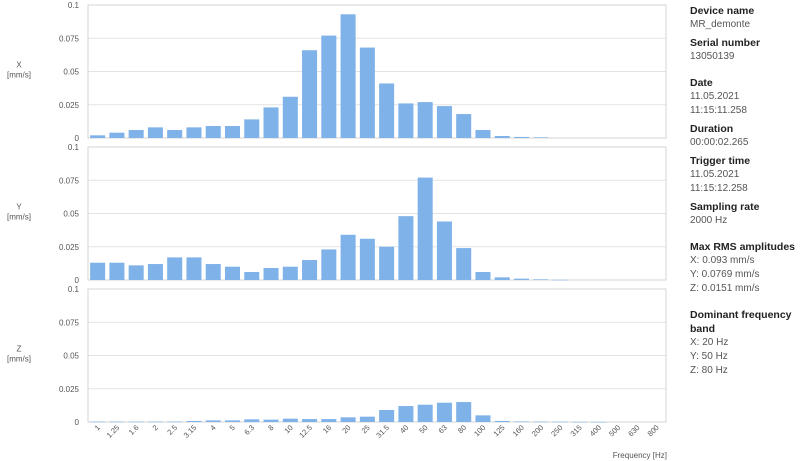 Image resolution: width=800 pixels, height=461 pixels. I want to click on device-name-value: MR_demonte, so click(720, 24).